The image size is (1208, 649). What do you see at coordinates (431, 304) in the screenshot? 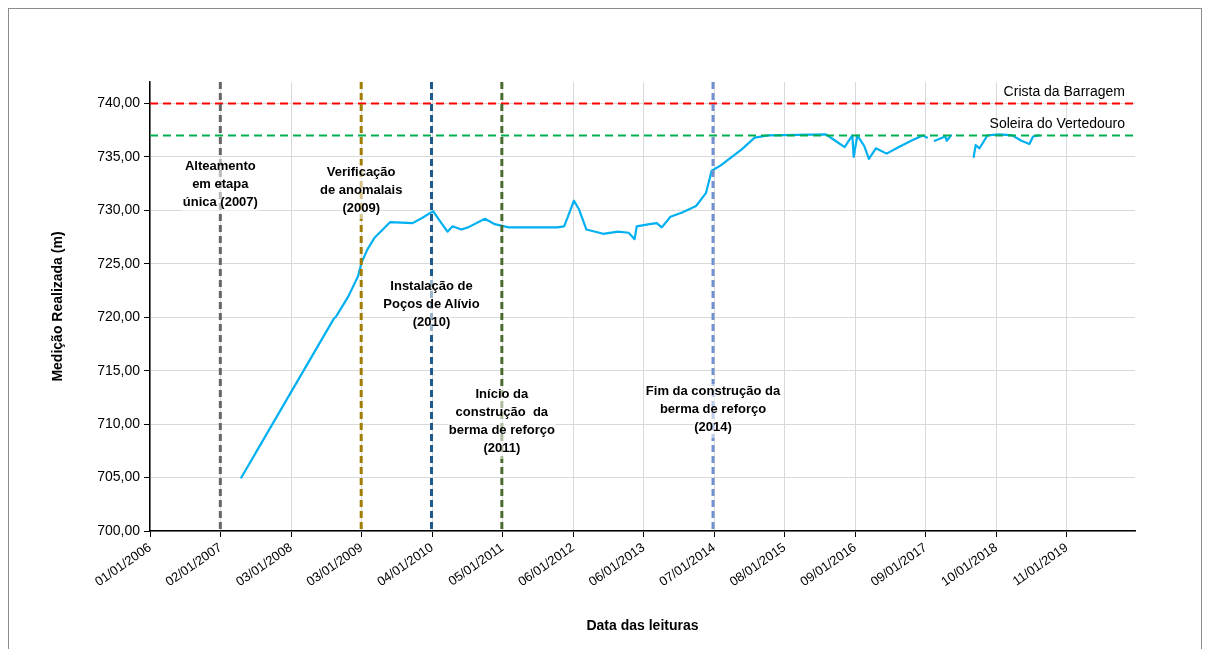
I see `ref-line-label: Instalação de Poços de Alívio (2010)` at bounding box center [431, 304].